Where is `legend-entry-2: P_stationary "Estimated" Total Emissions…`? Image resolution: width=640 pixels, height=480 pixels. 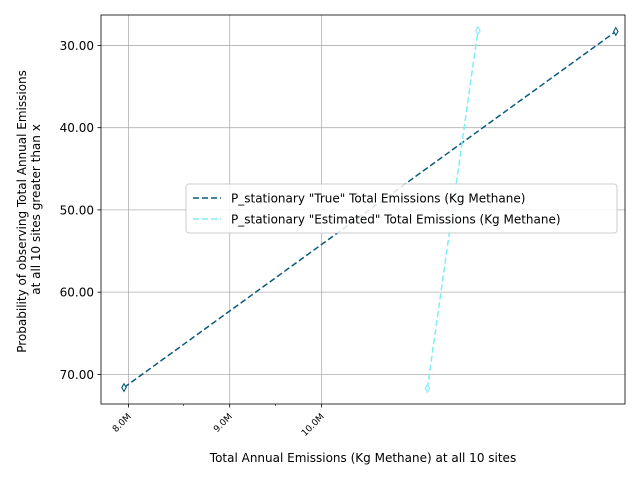 legend-entry-2: P_stationary "Estimated" Total Emissions… is located at coordinates (377, 220).